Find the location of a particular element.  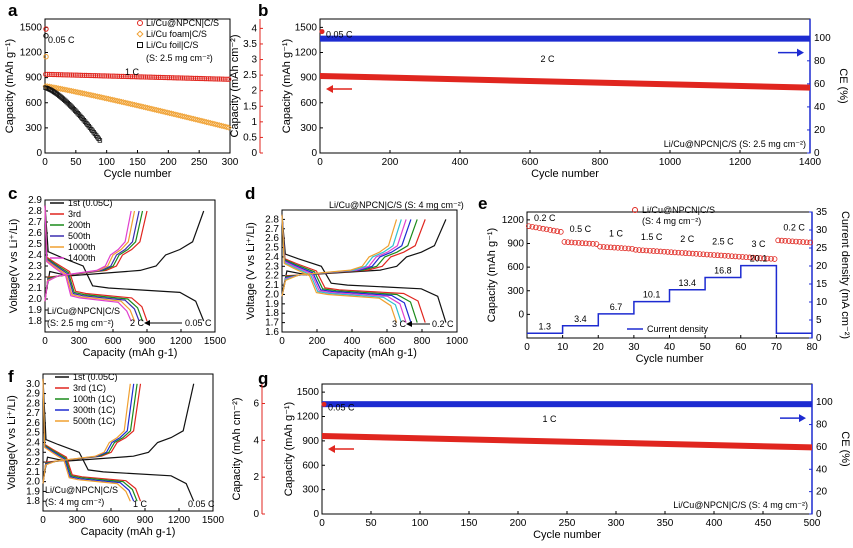

panel-e-rate-label: 2.5 C is located at coordinates (723, 242).